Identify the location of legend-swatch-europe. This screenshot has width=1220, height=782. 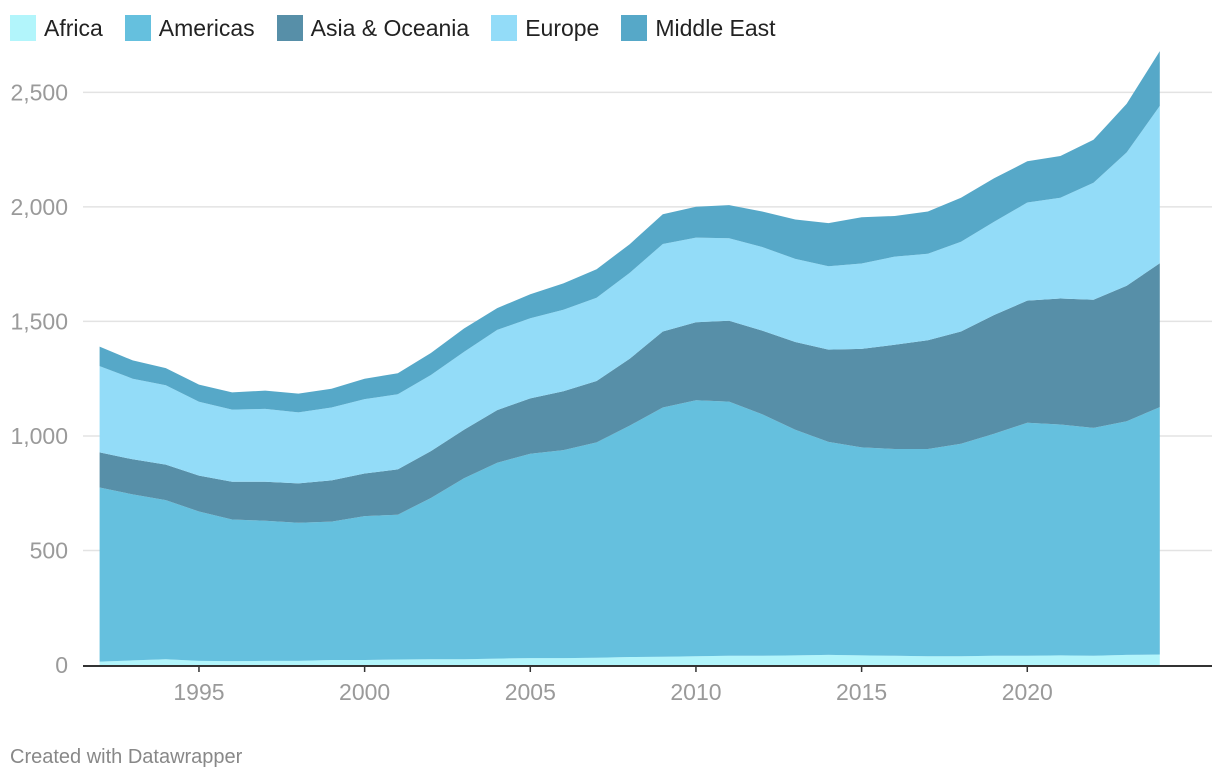
(504, 28).